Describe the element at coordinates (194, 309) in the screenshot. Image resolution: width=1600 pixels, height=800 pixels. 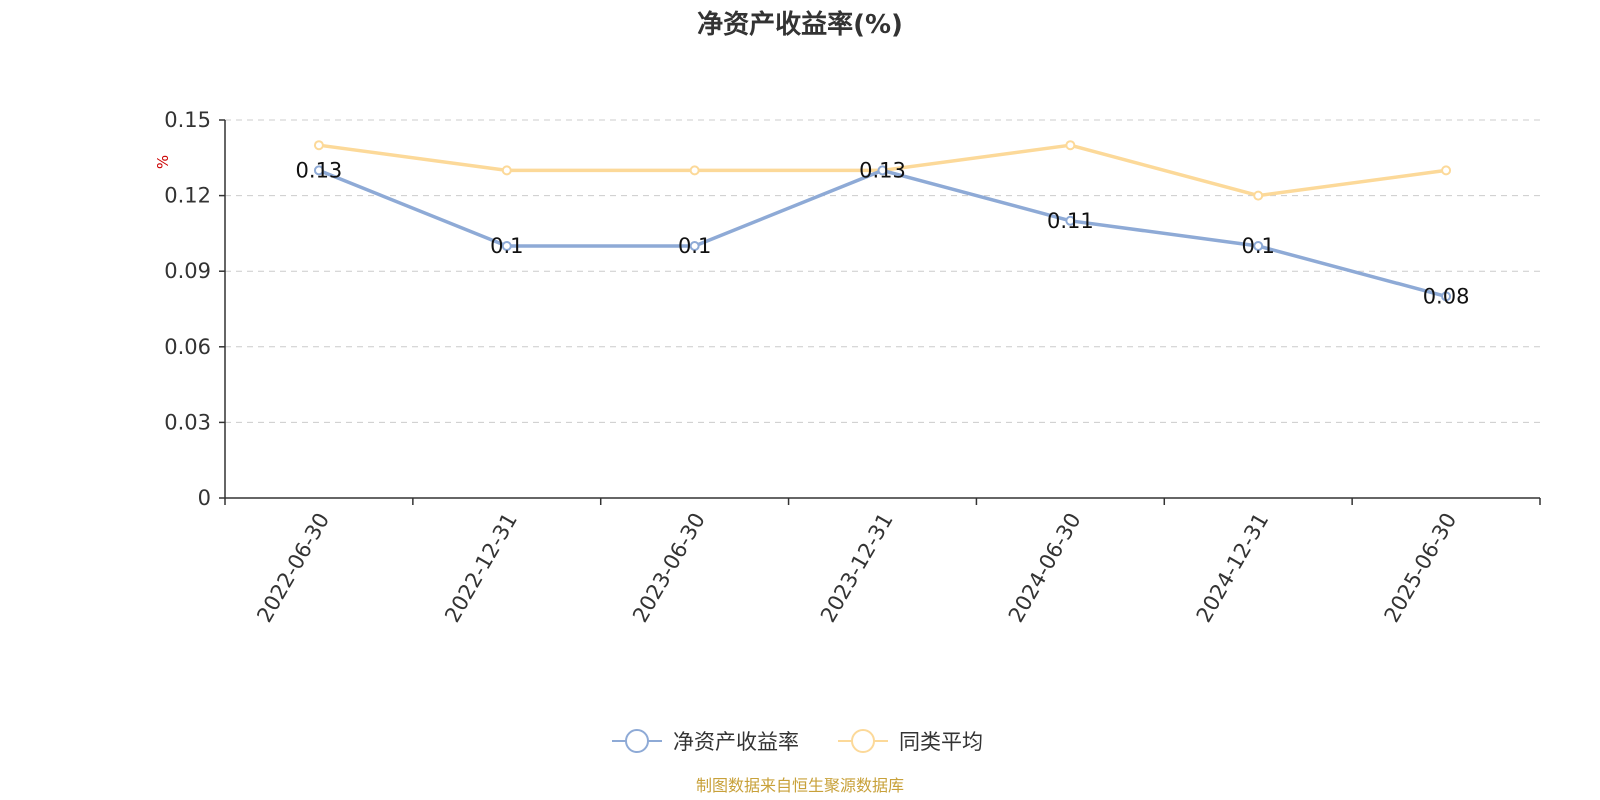
I see `y-axis-ticks: 0 0.03 0.06 0.09 0.12 0.15` at that location.